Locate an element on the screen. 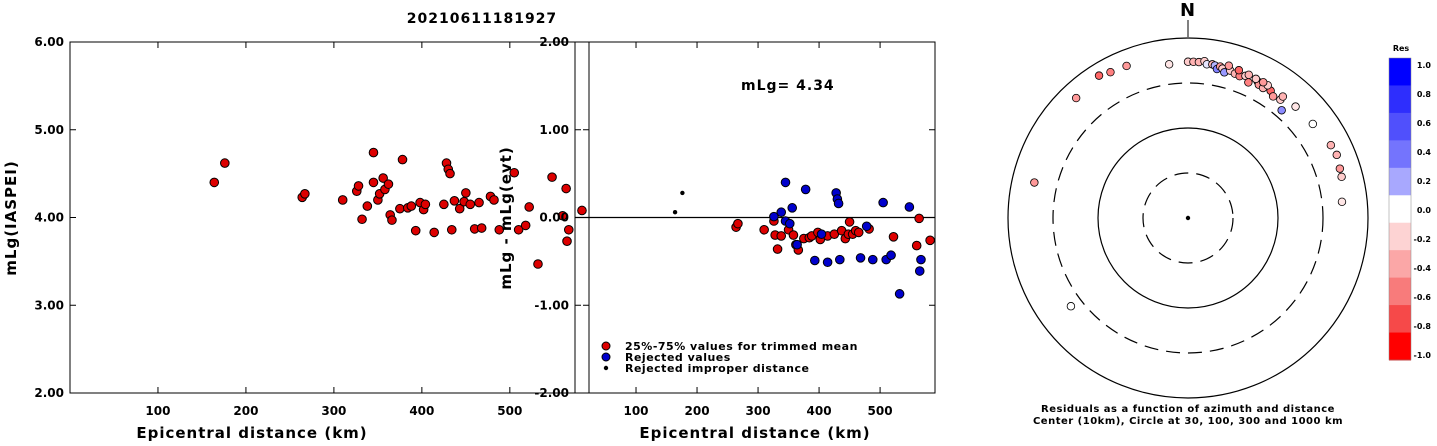 The height and width of the screenshot is (446, 1437). colorbar-label: 0.4 is located at coordinates (1424, 152).